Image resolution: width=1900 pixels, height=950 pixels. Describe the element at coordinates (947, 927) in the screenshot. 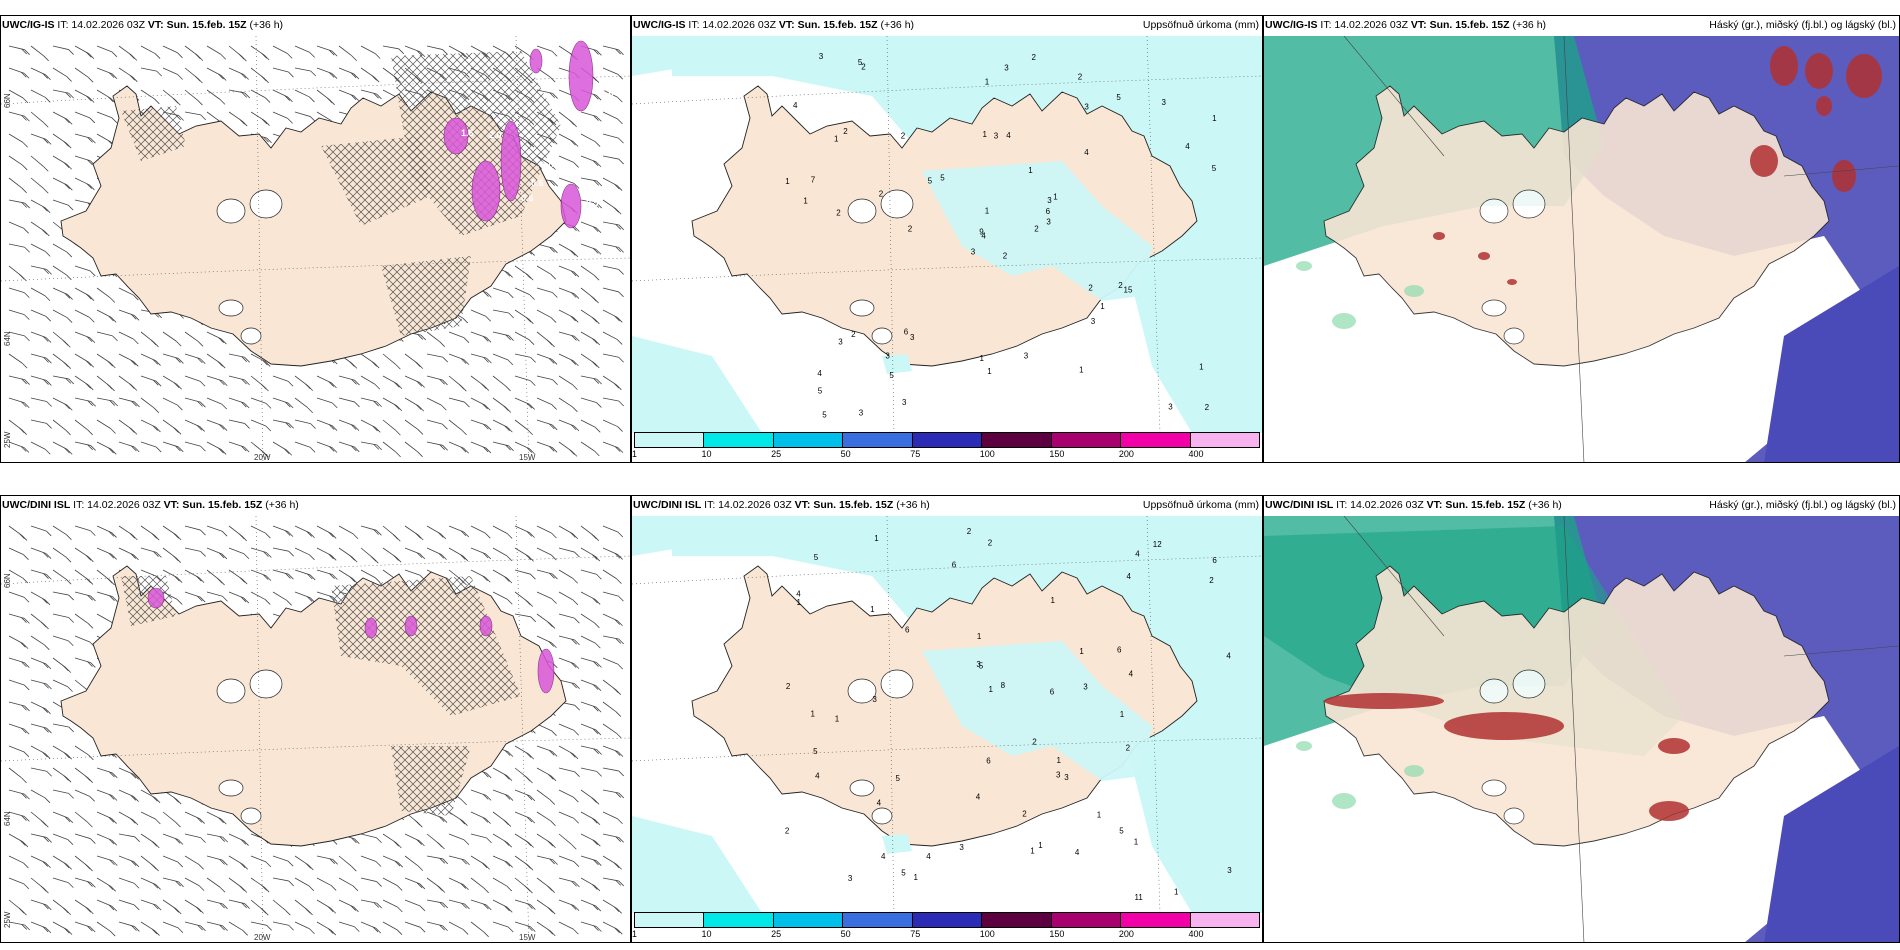

I see `precip-colorbar: 1 10 25 50 75 100 150 200 400` at that location.